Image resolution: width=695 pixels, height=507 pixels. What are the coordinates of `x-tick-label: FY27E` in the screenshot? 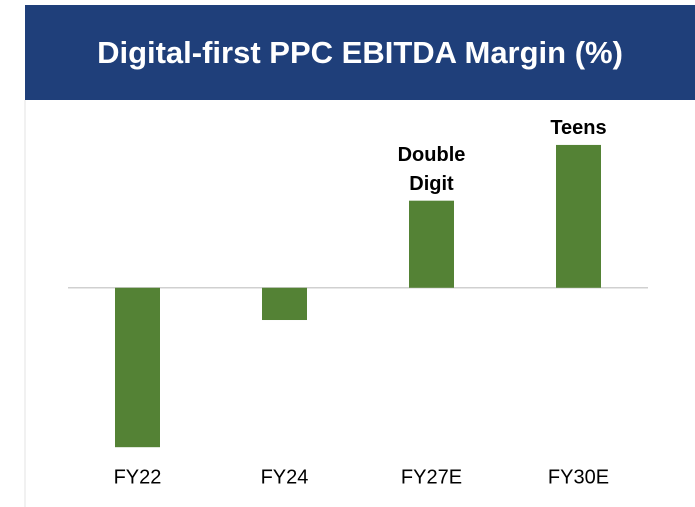 It's located at (431, 477).